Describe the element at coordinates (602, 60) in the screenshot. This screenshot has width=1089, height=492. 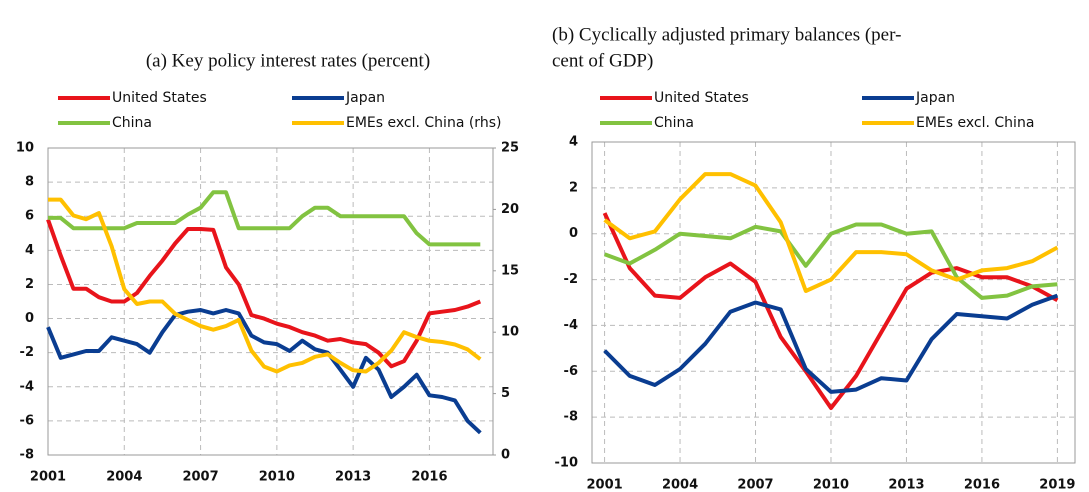
I see `chart-title: cent of GDP)` at that location.